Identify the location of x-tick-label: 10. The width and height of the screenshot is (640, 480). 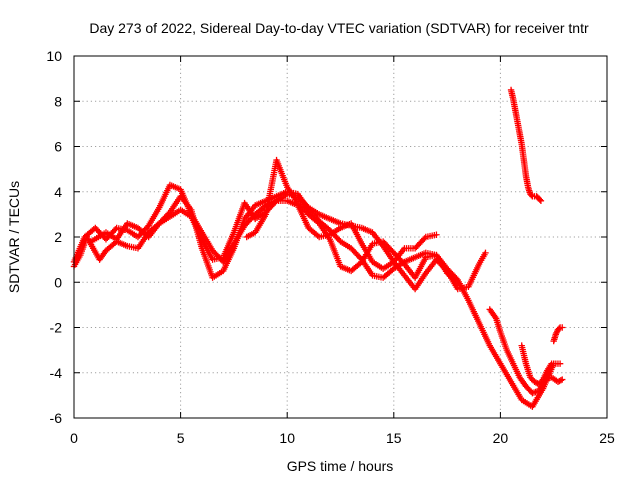
(287, 438).